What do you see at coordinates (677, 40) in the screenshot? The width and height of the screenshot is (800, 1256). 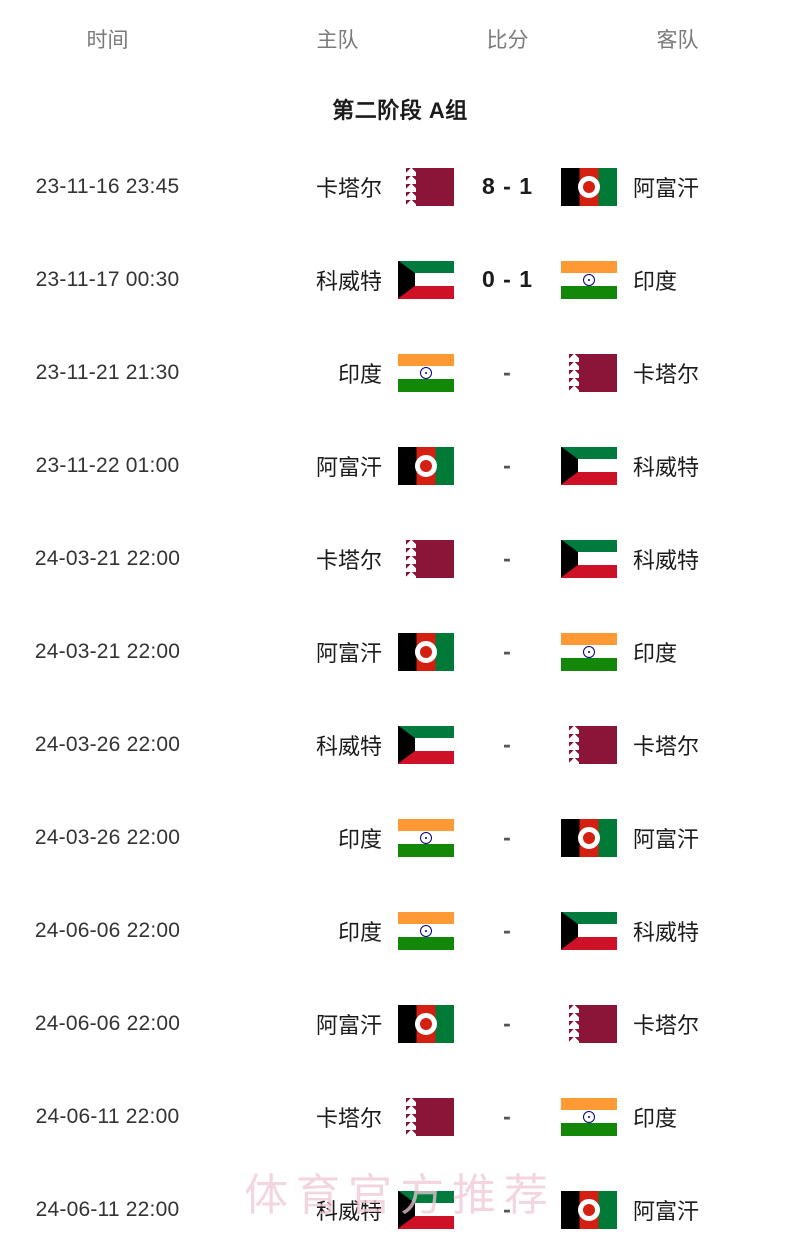 I see `column-header-away-team: 客队` at bounding box center [677, 40].